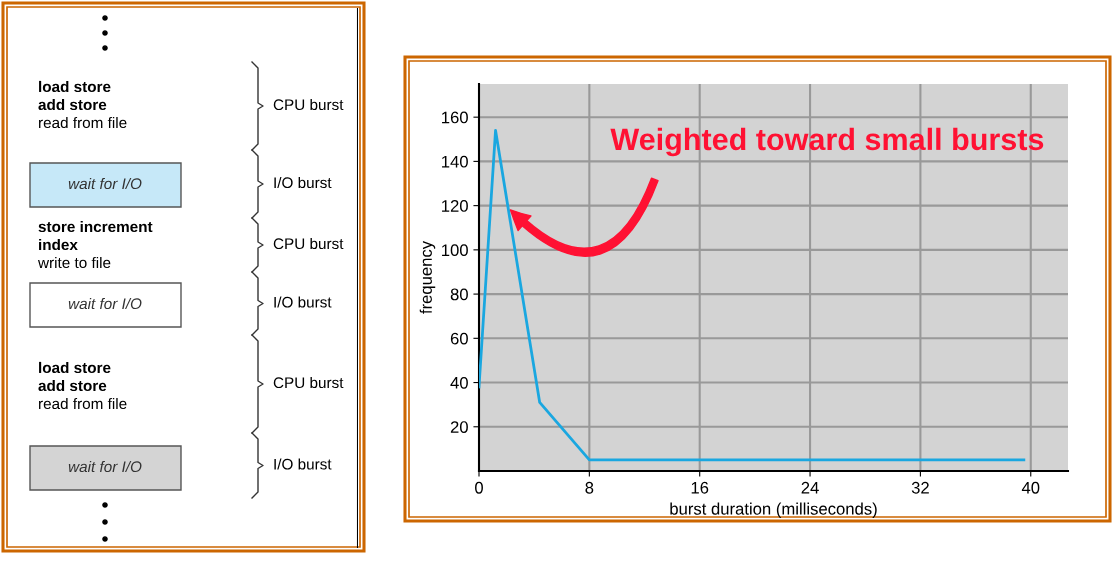 The image size is (1116, 564). Describe the element at coordinates (1030, 487) in the screenshot. I see `x-tick-label: 40` at that location.